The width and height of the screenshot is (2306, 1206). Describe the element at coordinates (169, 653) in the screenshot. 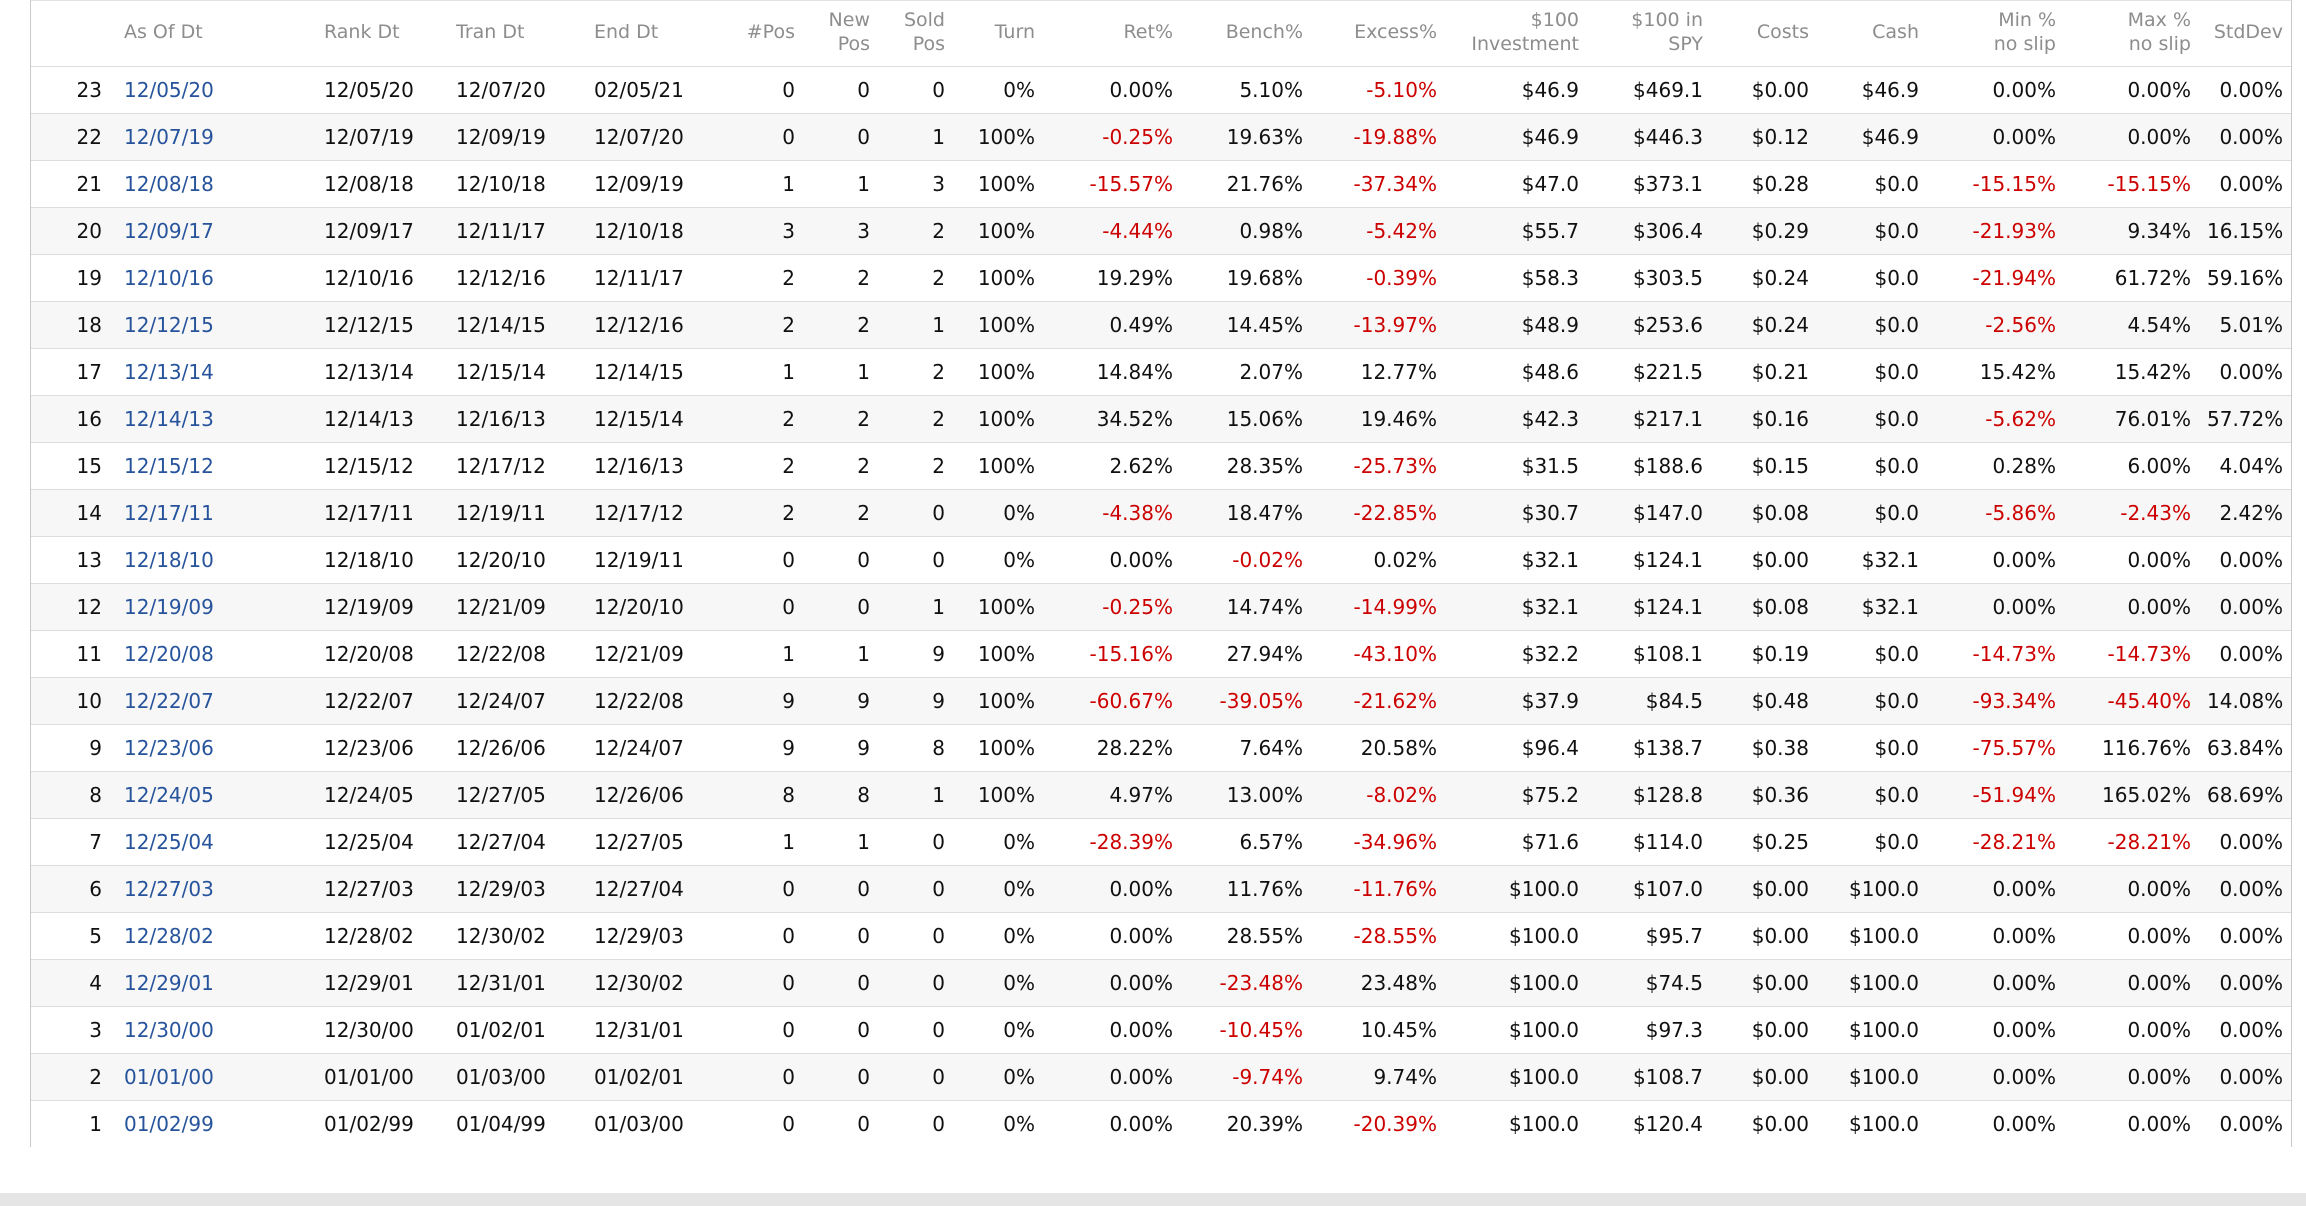

I see `as-of-date-link: 12/20/08` at that location.